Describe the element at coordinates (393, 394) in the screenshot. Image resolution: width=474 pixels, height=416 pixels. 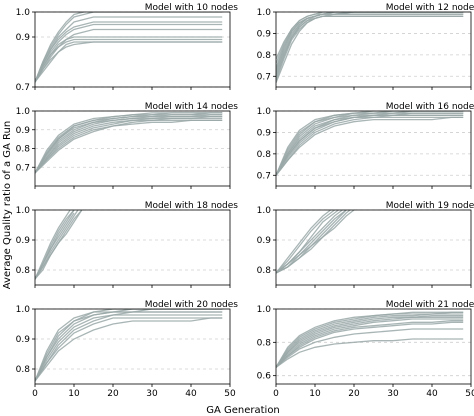
I see `x-tick-label: 30` at that location.